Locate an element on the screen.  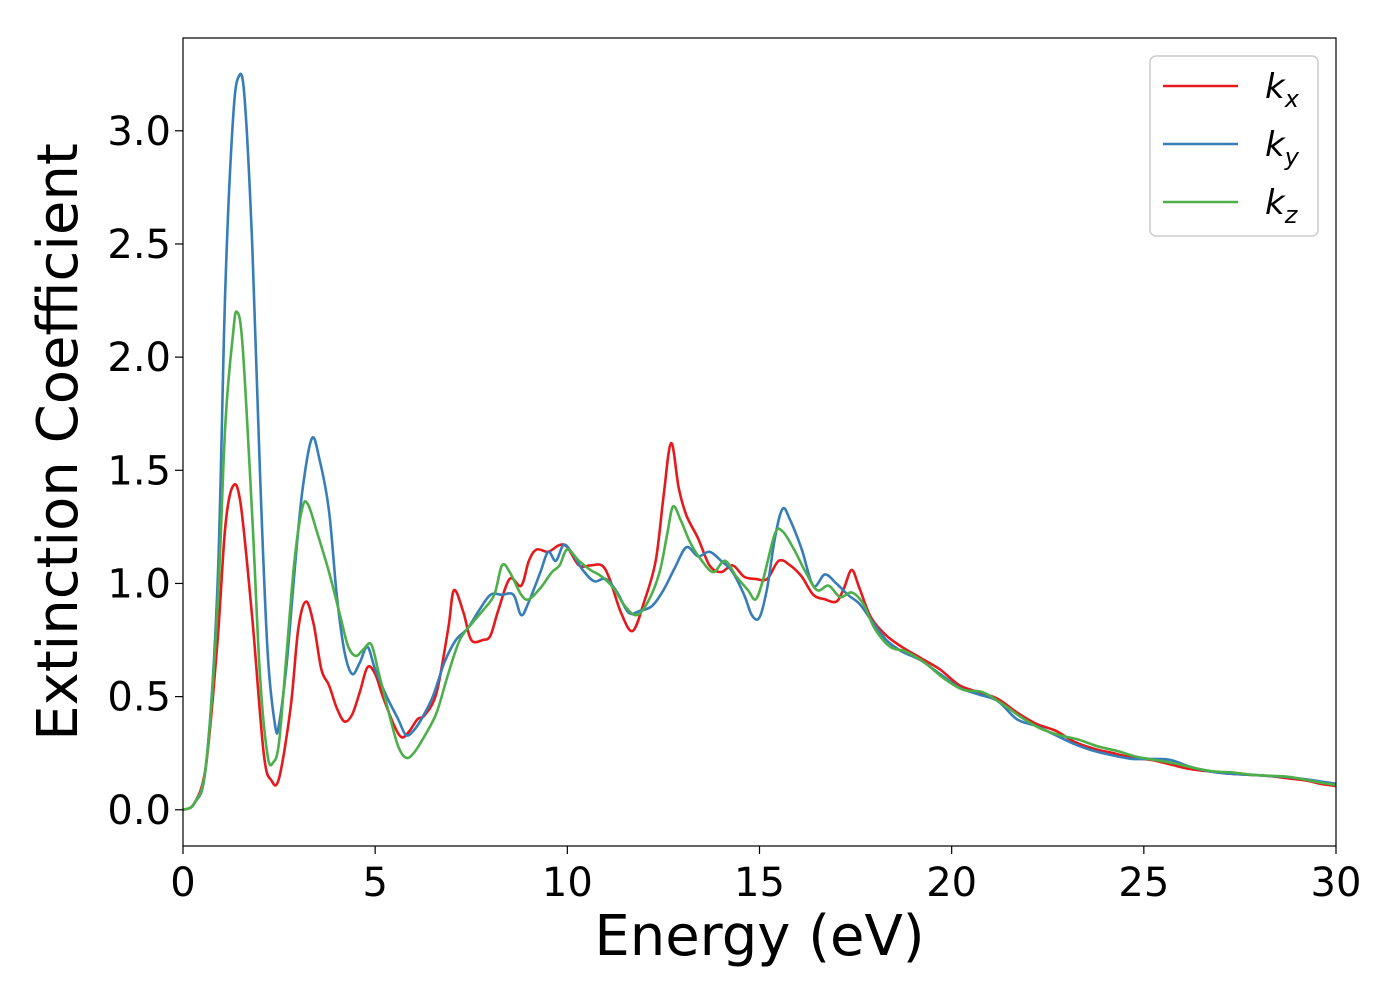
x-axis-label: Energy (eV) is located at coordinates (759, 936).